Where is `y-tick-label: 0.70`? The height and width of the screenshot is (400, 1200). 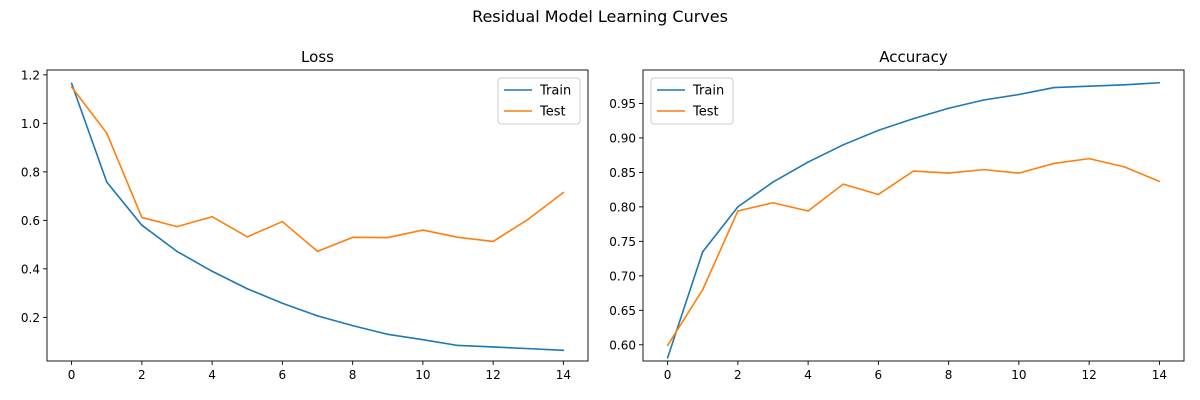 y-tick-label: 0.70 is located at coordinates (622, 276).